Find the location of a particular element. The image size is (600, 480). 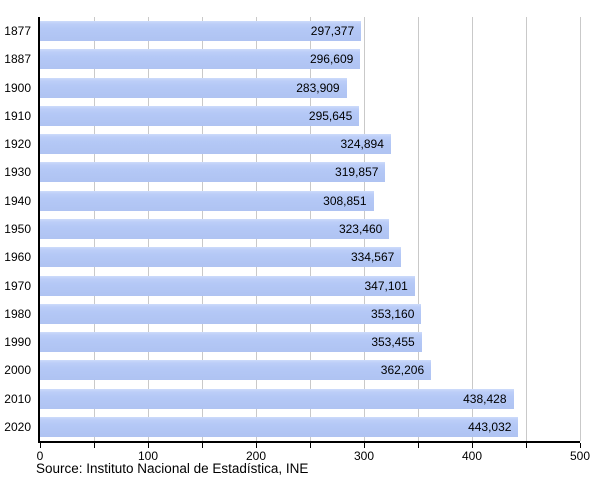

bar-row: 1900 283,909 is located at coordinates (292, 88).